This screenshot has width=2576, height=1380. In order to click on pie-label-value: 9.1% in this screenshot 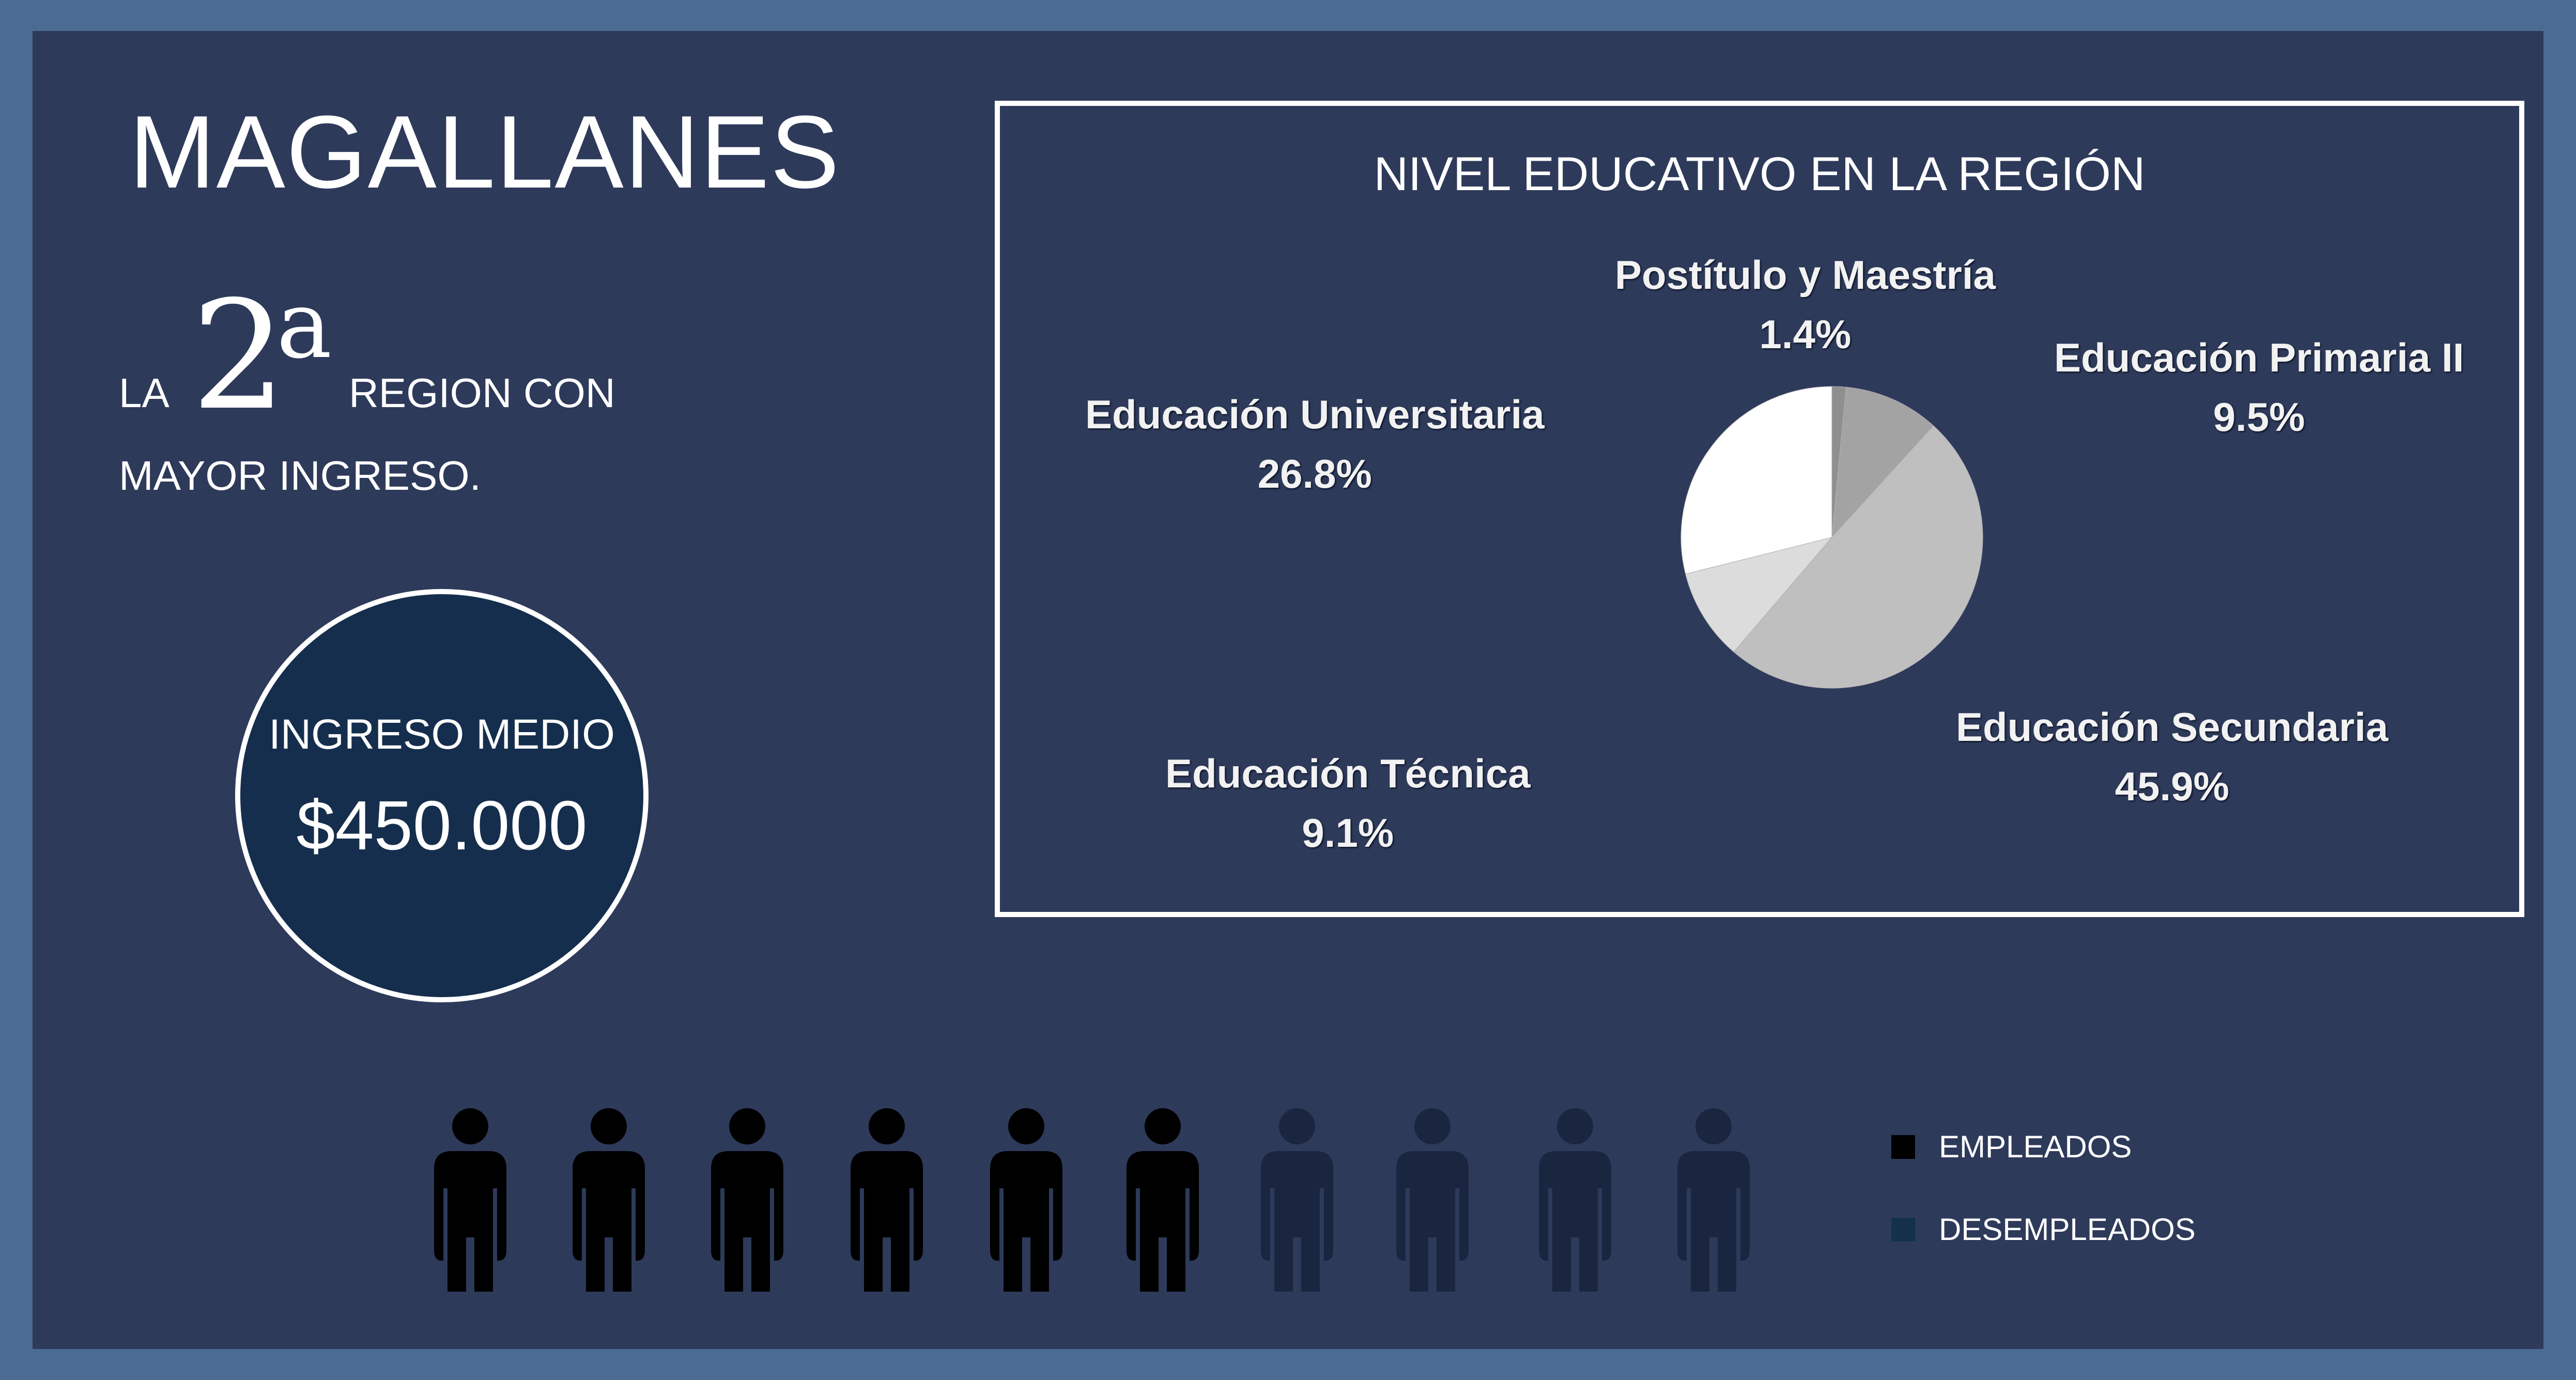, I will do `click(1348, 833)`.